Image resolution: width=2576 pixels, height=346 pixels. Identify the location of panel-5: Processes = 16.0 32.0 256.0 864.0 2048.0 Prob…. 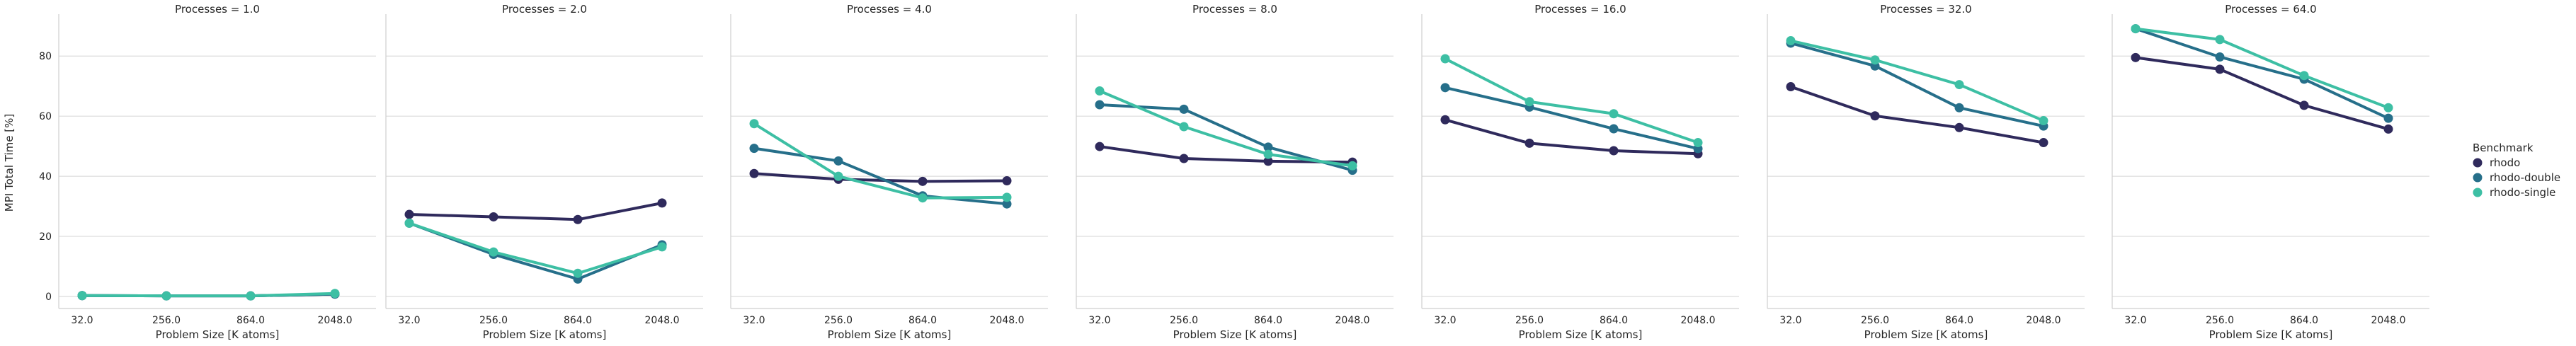
(1580, 172).